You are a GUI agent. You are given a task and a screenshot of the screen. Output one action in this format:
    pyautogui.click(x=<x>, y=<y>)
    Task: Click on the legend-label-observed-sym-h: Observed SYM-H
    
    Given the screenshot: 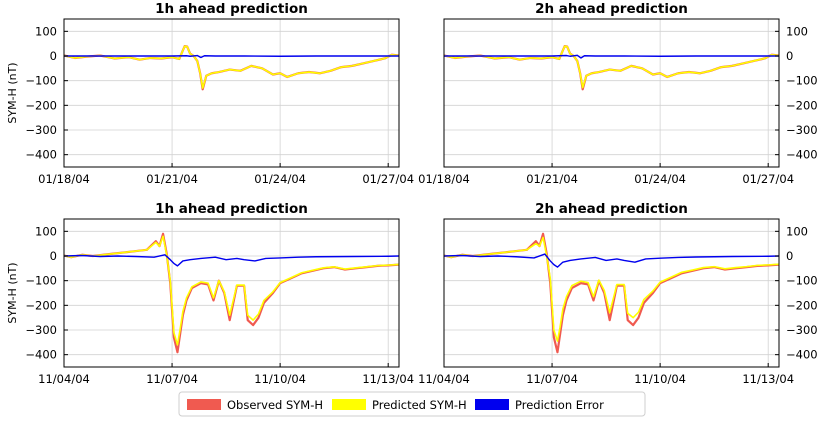 What is the action you would take?
    pyautogui.click(x=275, y=405)
    